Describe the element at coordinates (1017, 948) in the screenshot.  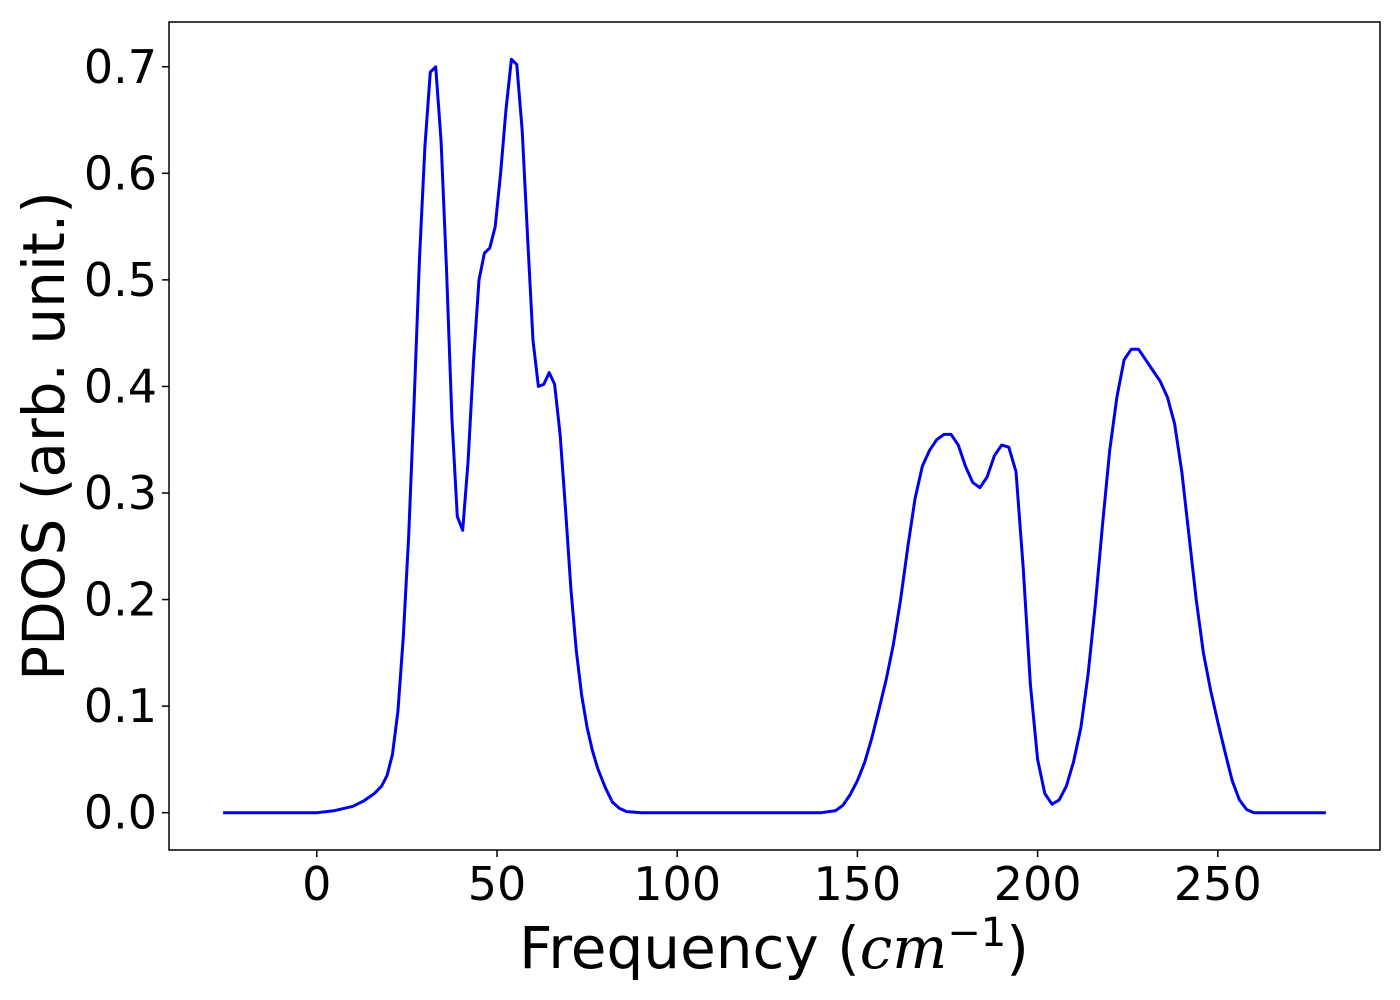
I see `x-axis-label-suffix: )` at that location.